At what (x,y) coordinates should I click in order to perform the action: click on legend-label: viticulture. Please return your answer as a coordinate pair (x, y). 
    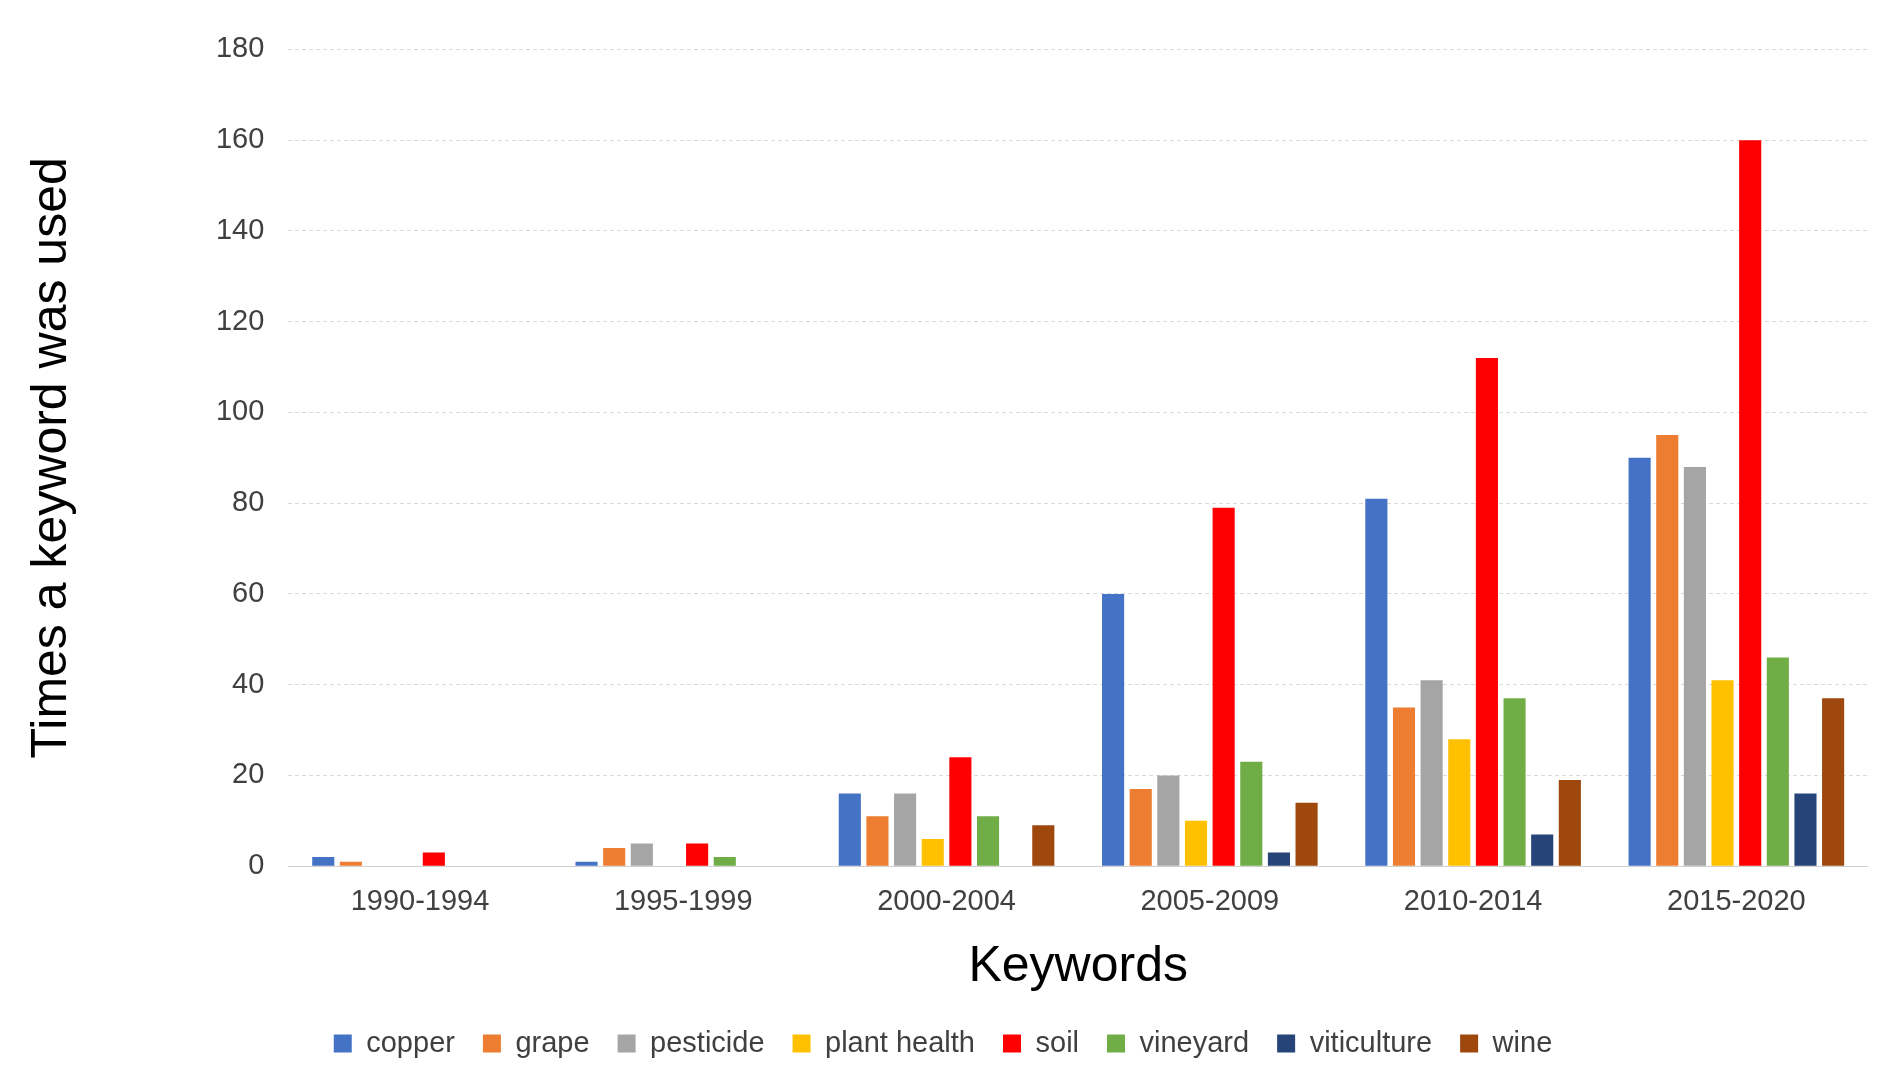
    Looking at the image, I should click on (1371, 1041).